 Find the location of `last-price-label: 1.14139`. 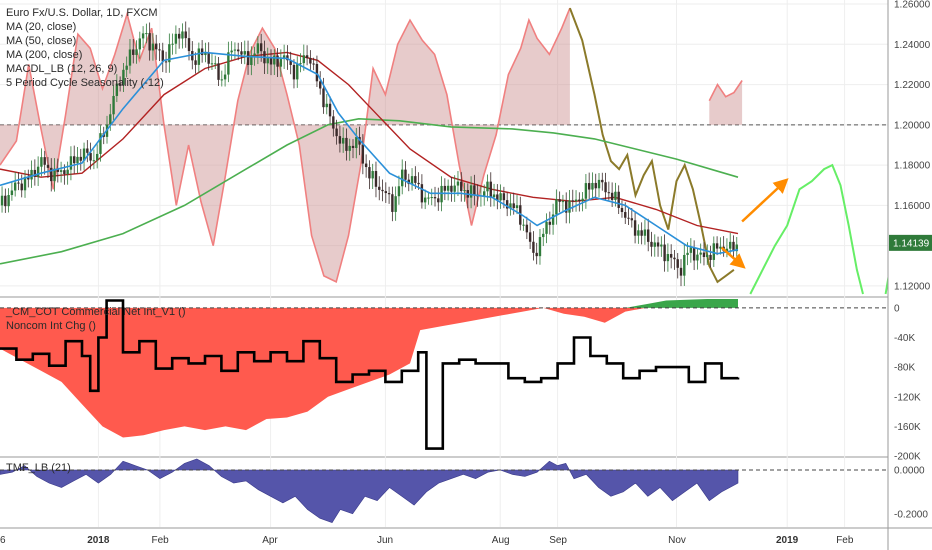

last-price-label: 1.14139 is located at coordinates (911, 243).